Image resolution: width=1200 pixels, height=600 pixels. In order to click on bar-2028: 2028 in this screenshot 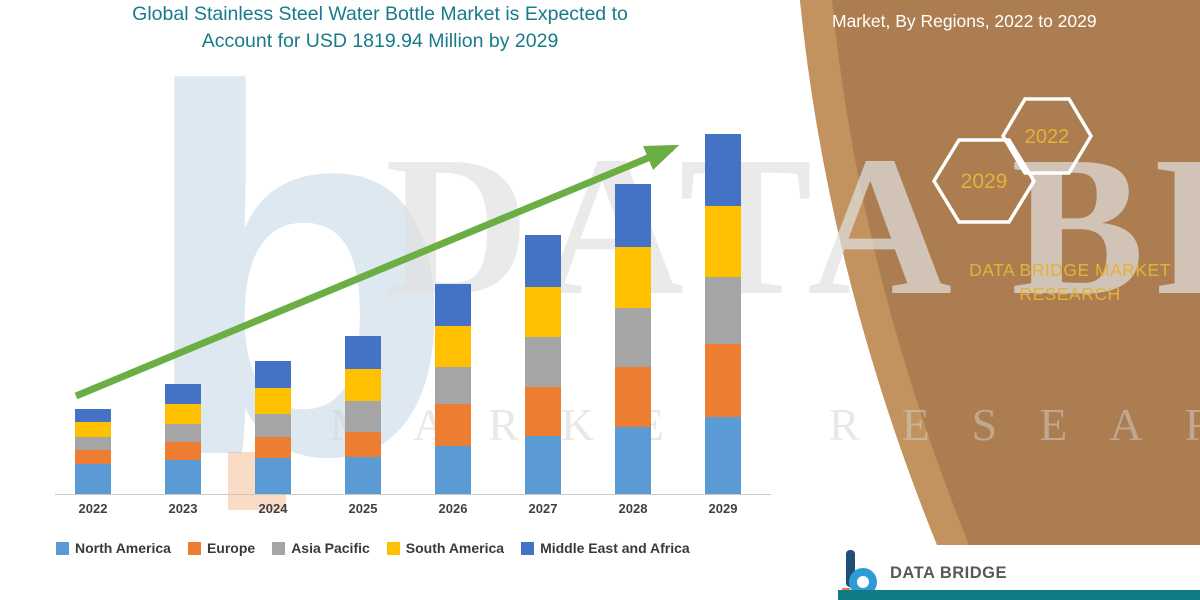, I will do `click(633, 350)`.